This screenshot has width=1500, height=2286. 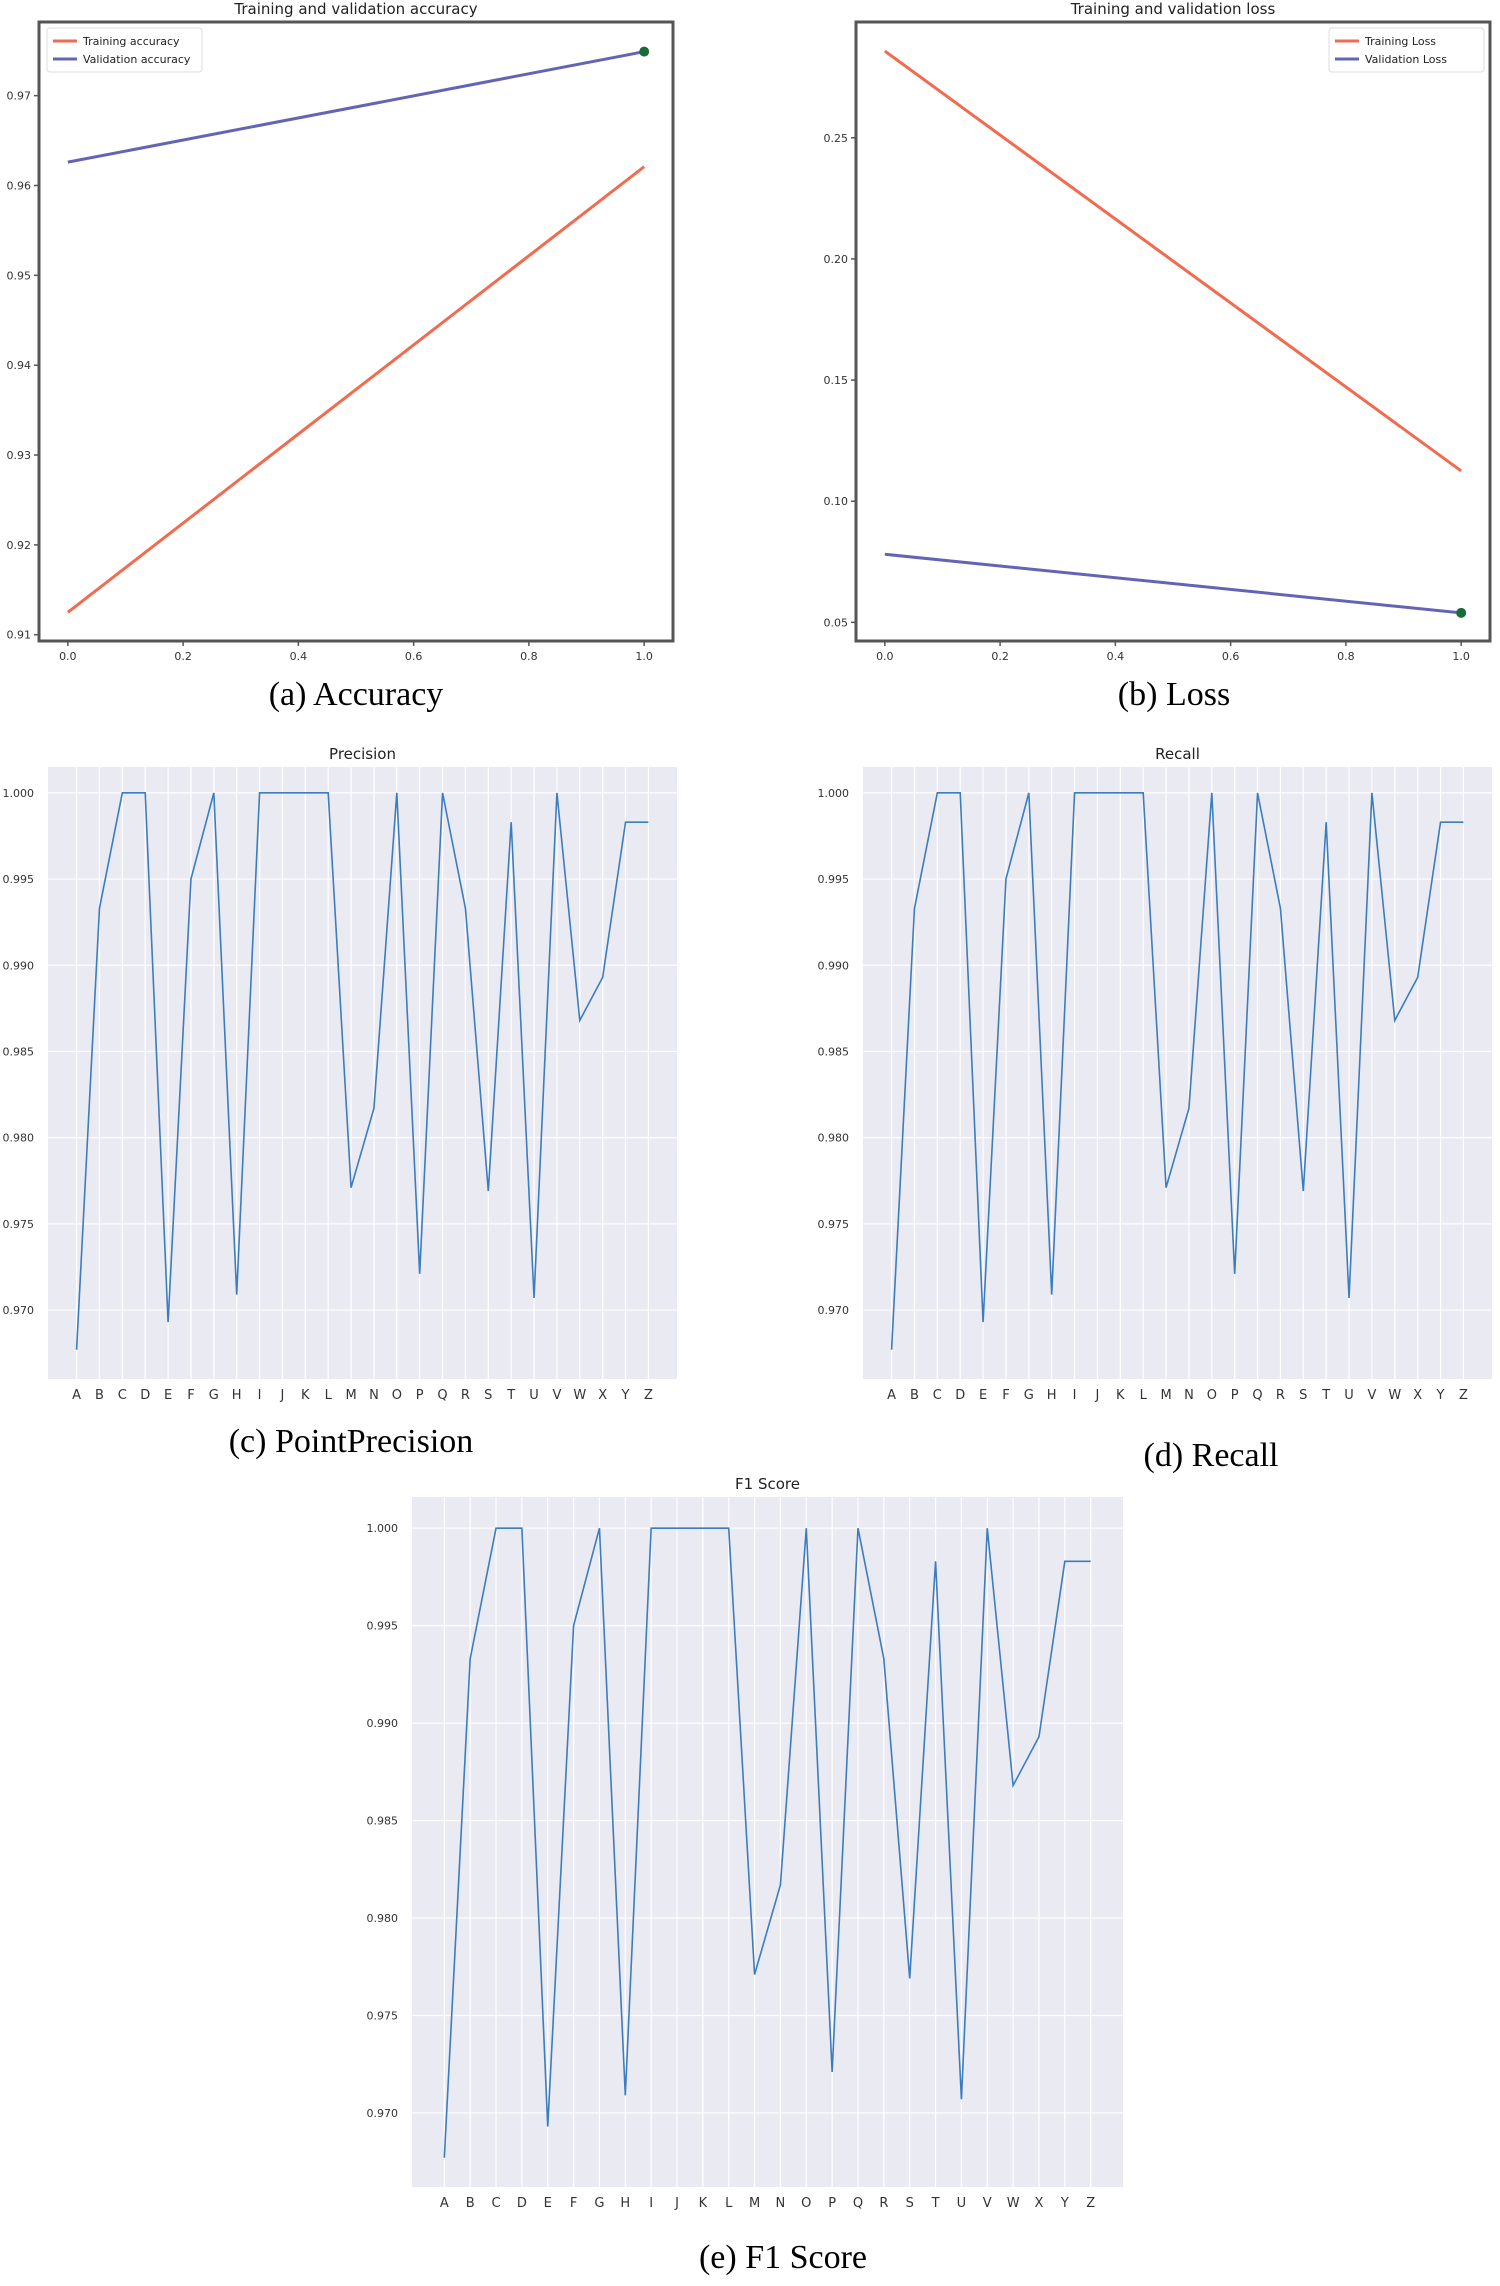 I want to click on x-tick-label: F, so click(x=1005, y=1395).